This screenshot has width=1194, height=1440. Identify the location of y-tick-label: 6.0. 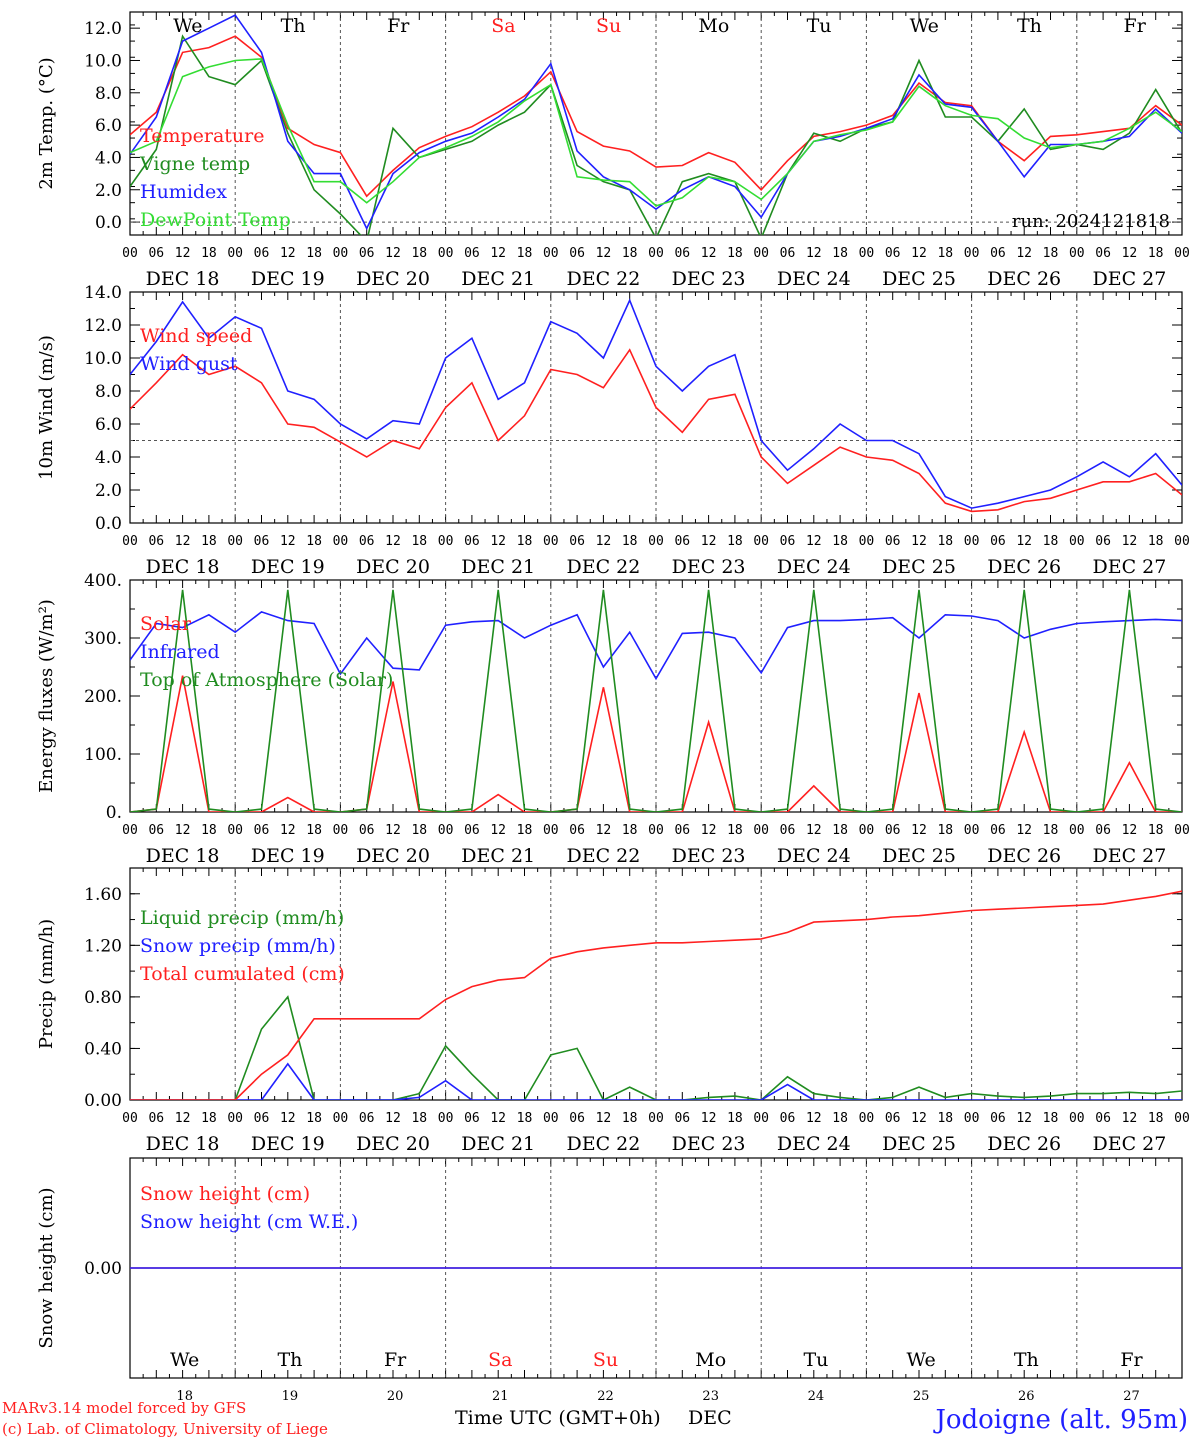
(108, 425).